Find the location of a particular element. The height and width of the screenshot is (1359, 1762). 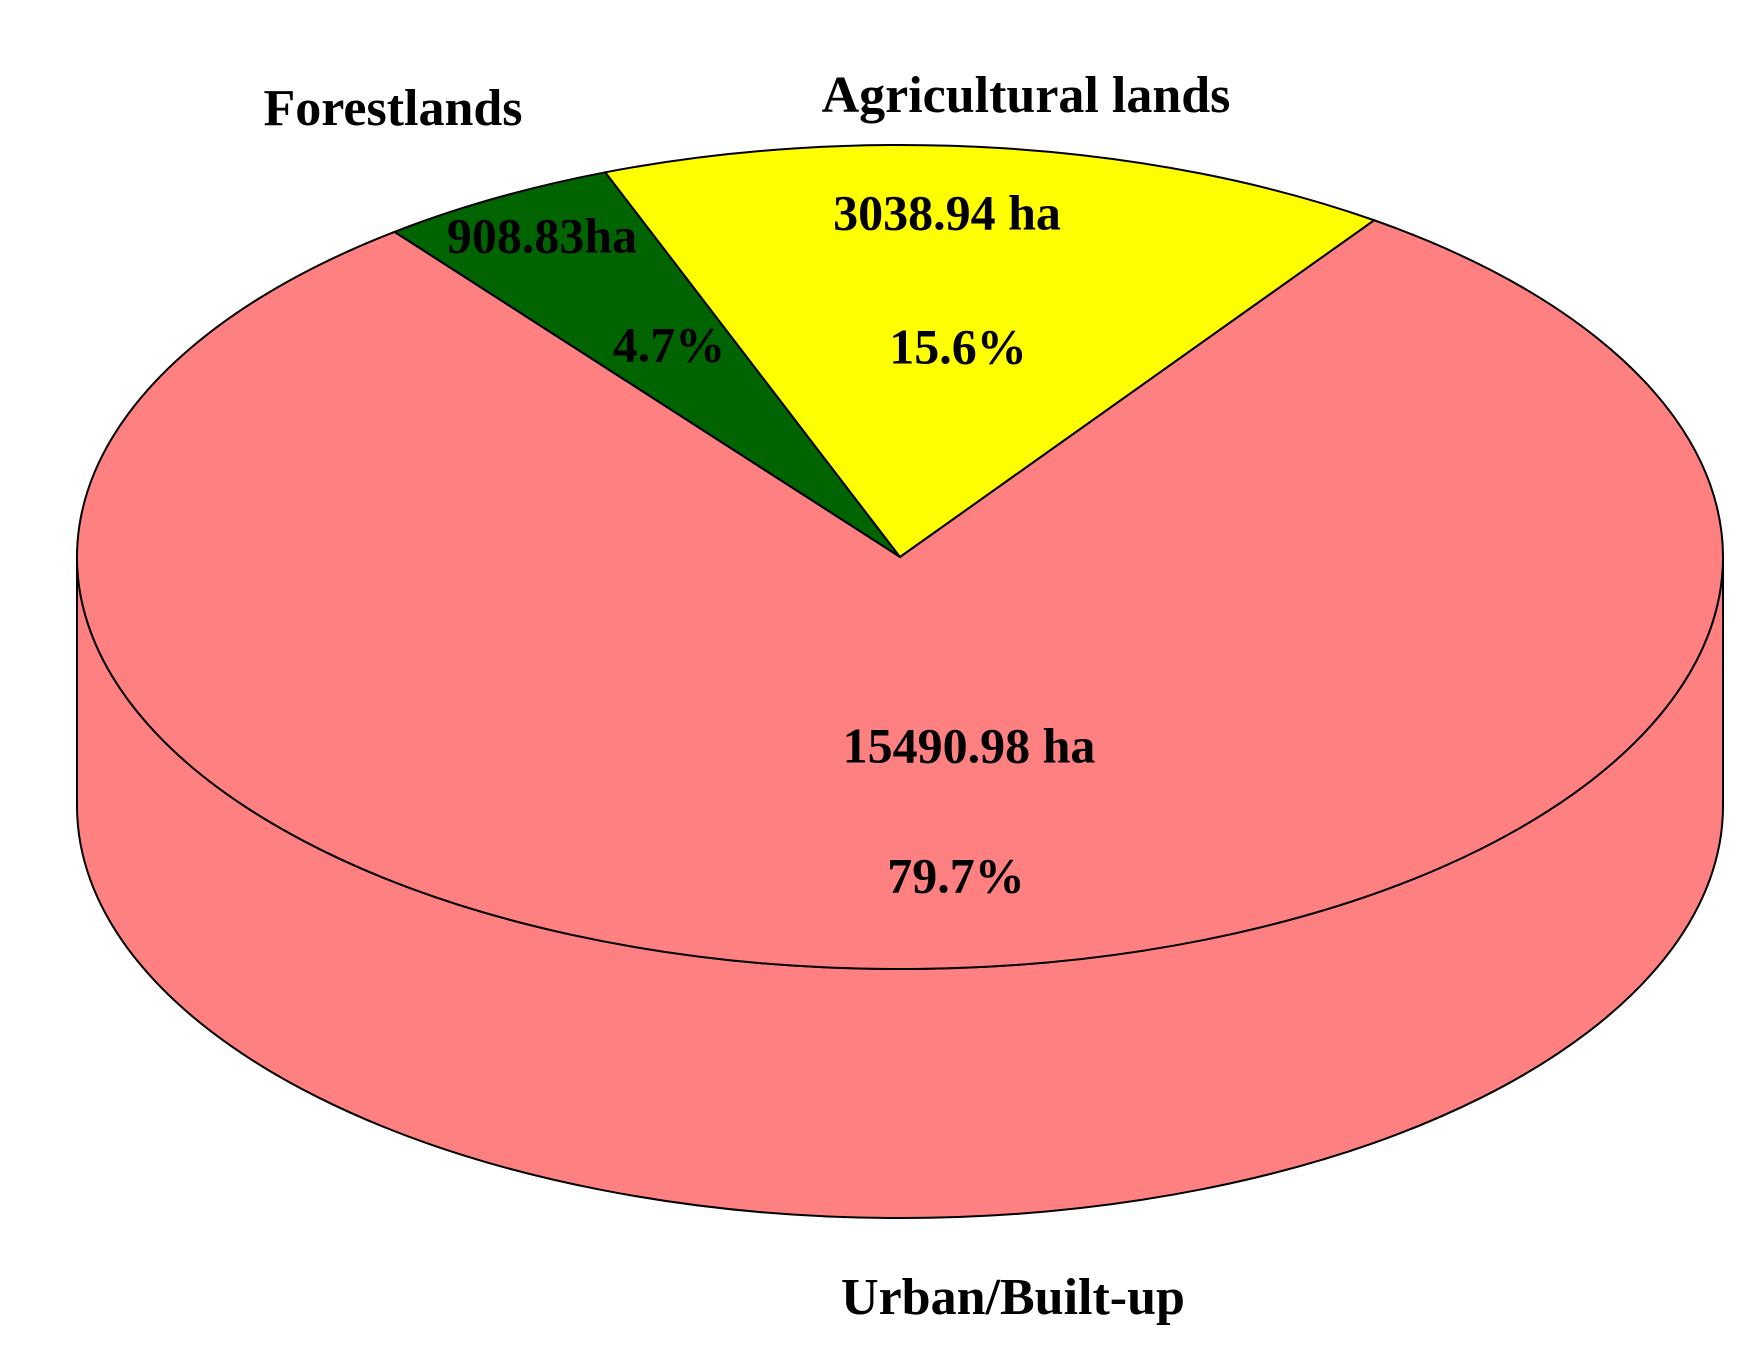

area-label: 3038.94 ha is located at coordinates (947, 212).